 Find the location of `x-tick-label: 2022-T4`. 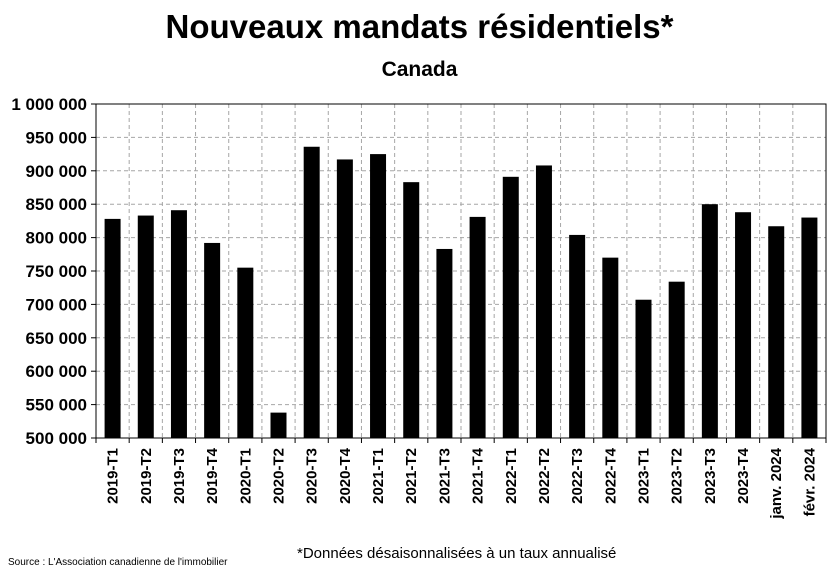

x-tick-label: 2022-T4 is located at coordinates (610, 475).